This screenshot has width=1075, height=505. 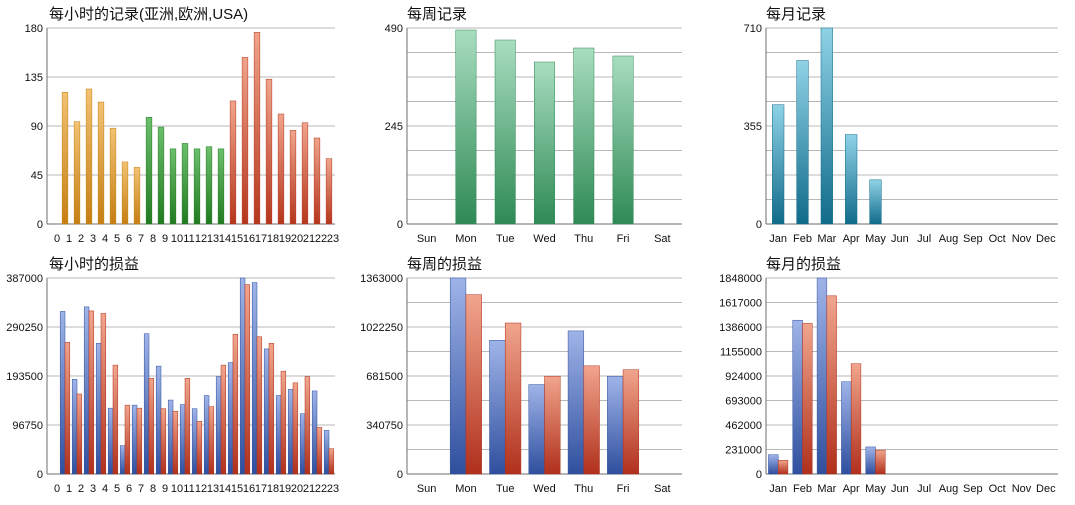 What do you see at coordinates (753, 29) in the screenshot?
I see `y-tick-label: 710` at bounding box center [753, 29].